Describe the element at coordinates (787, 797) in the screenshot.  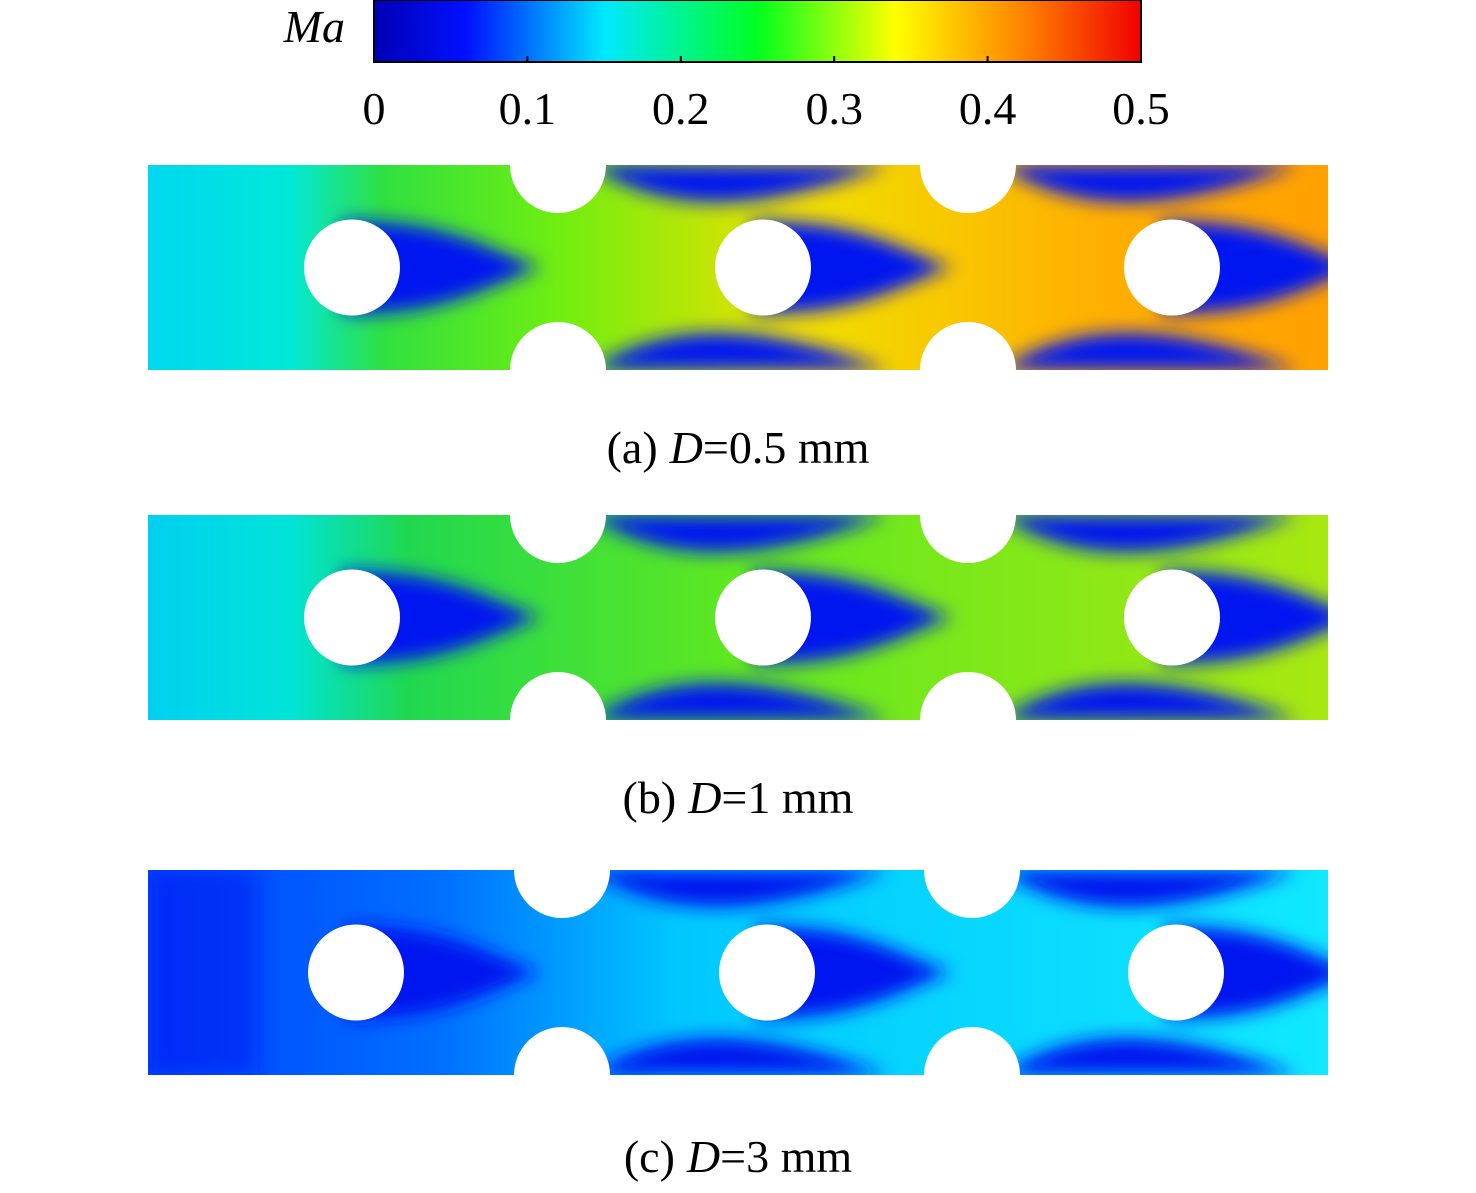
I see `caption-value: =1 mm` at that location.